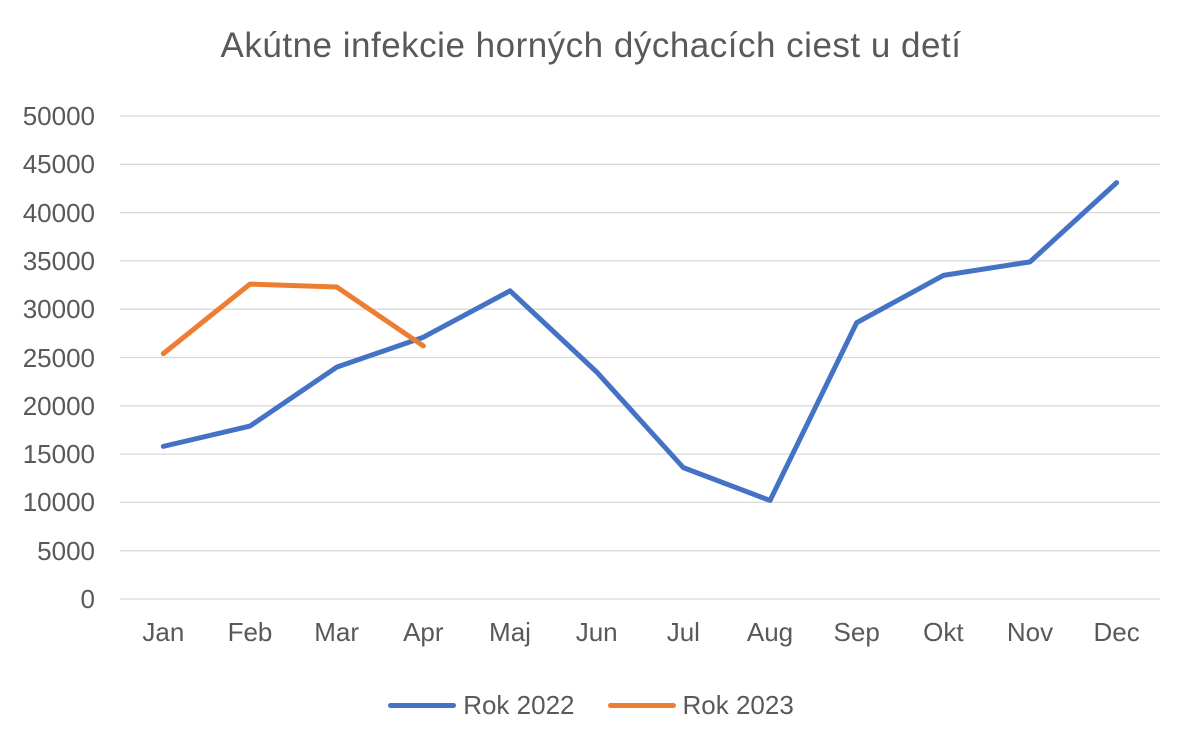  What do you see at coordinates (163, 632) in the screenshot?
I see `x-tick-label-jan: Jan` at bounding box center [163, 632].